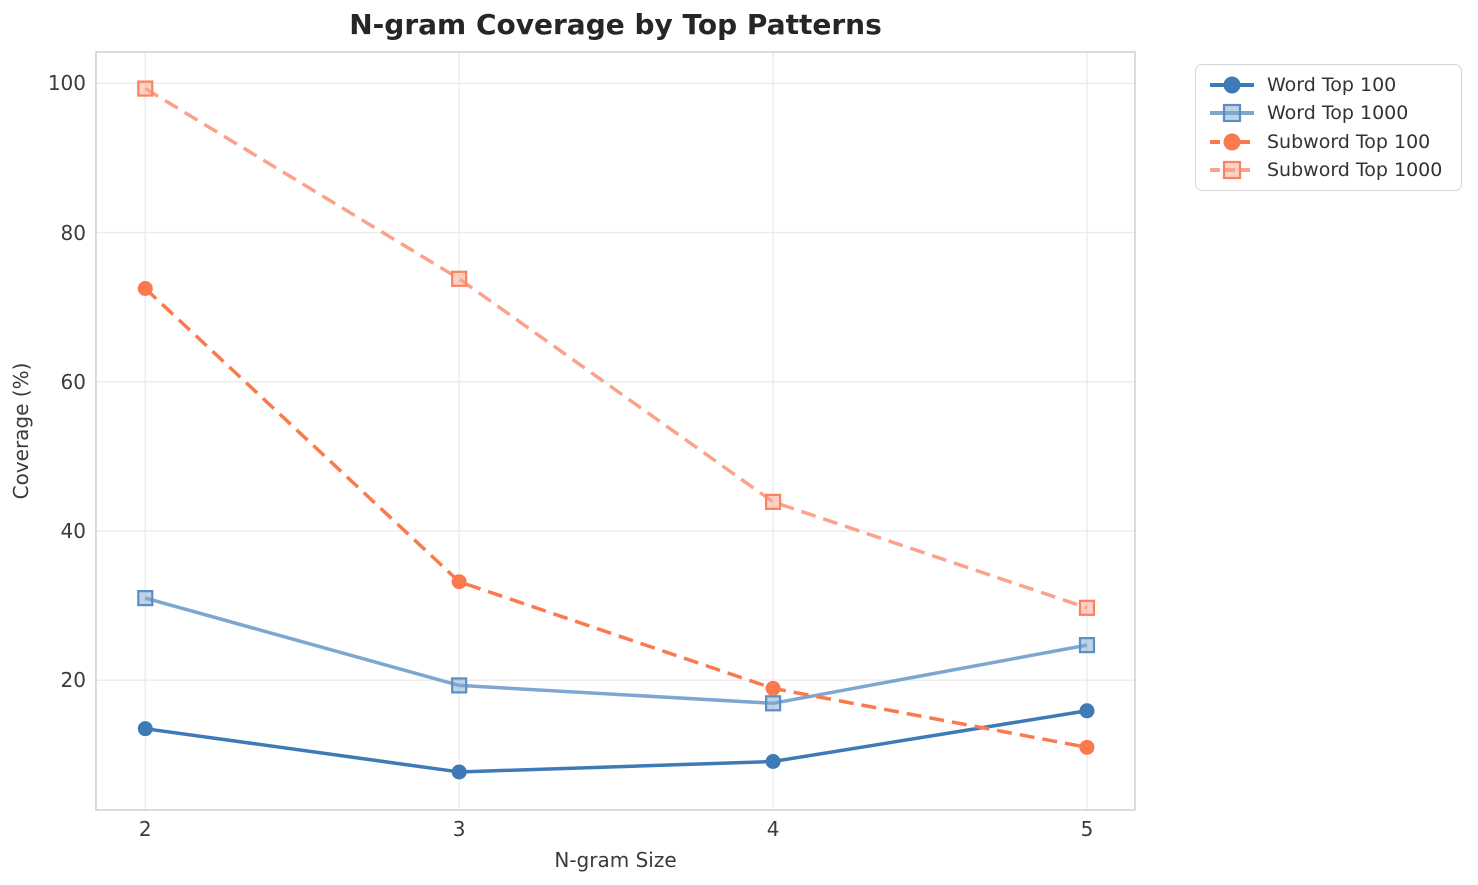 This screenshot has width=1478, height=885. Describe the element at coordinates (615, 24) in the screenshot. I see `chart-title: N-gram Coverage by Top Patterns` at that location.